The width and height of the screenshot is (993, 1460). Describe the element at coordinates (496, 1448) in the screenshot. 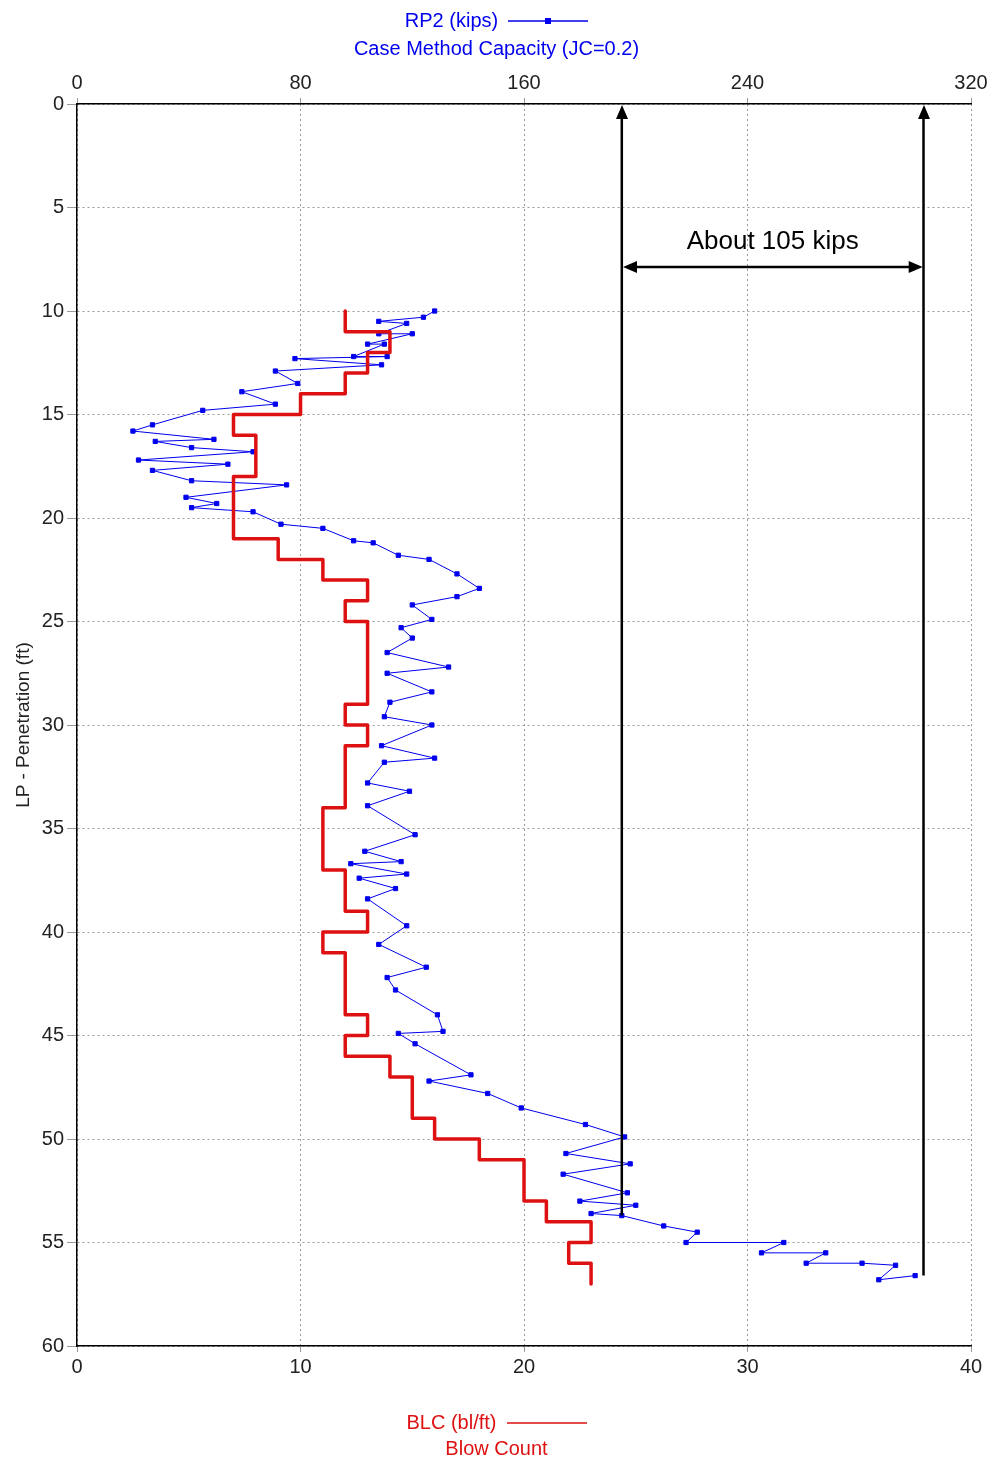

I see `x-axis-title: Blow Count` at that location.